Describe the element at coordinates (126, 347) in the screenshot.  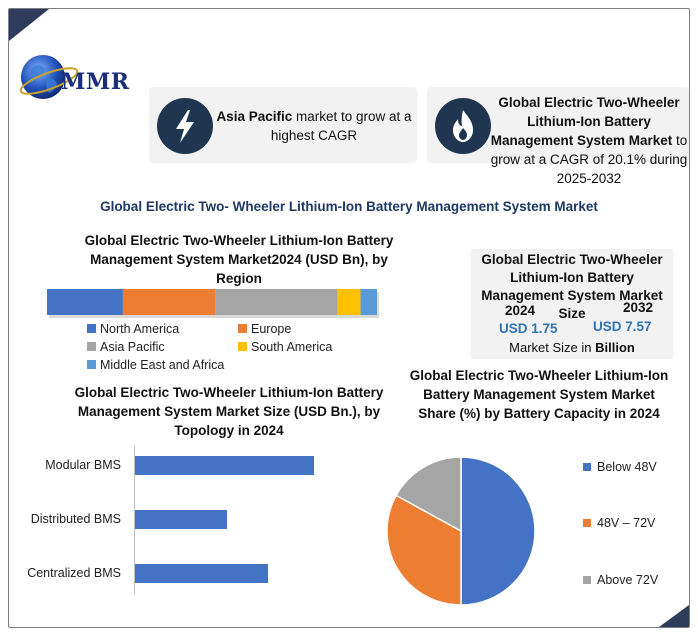
I see `legend-item-asia-pacific: Asia Pacific` at that location.